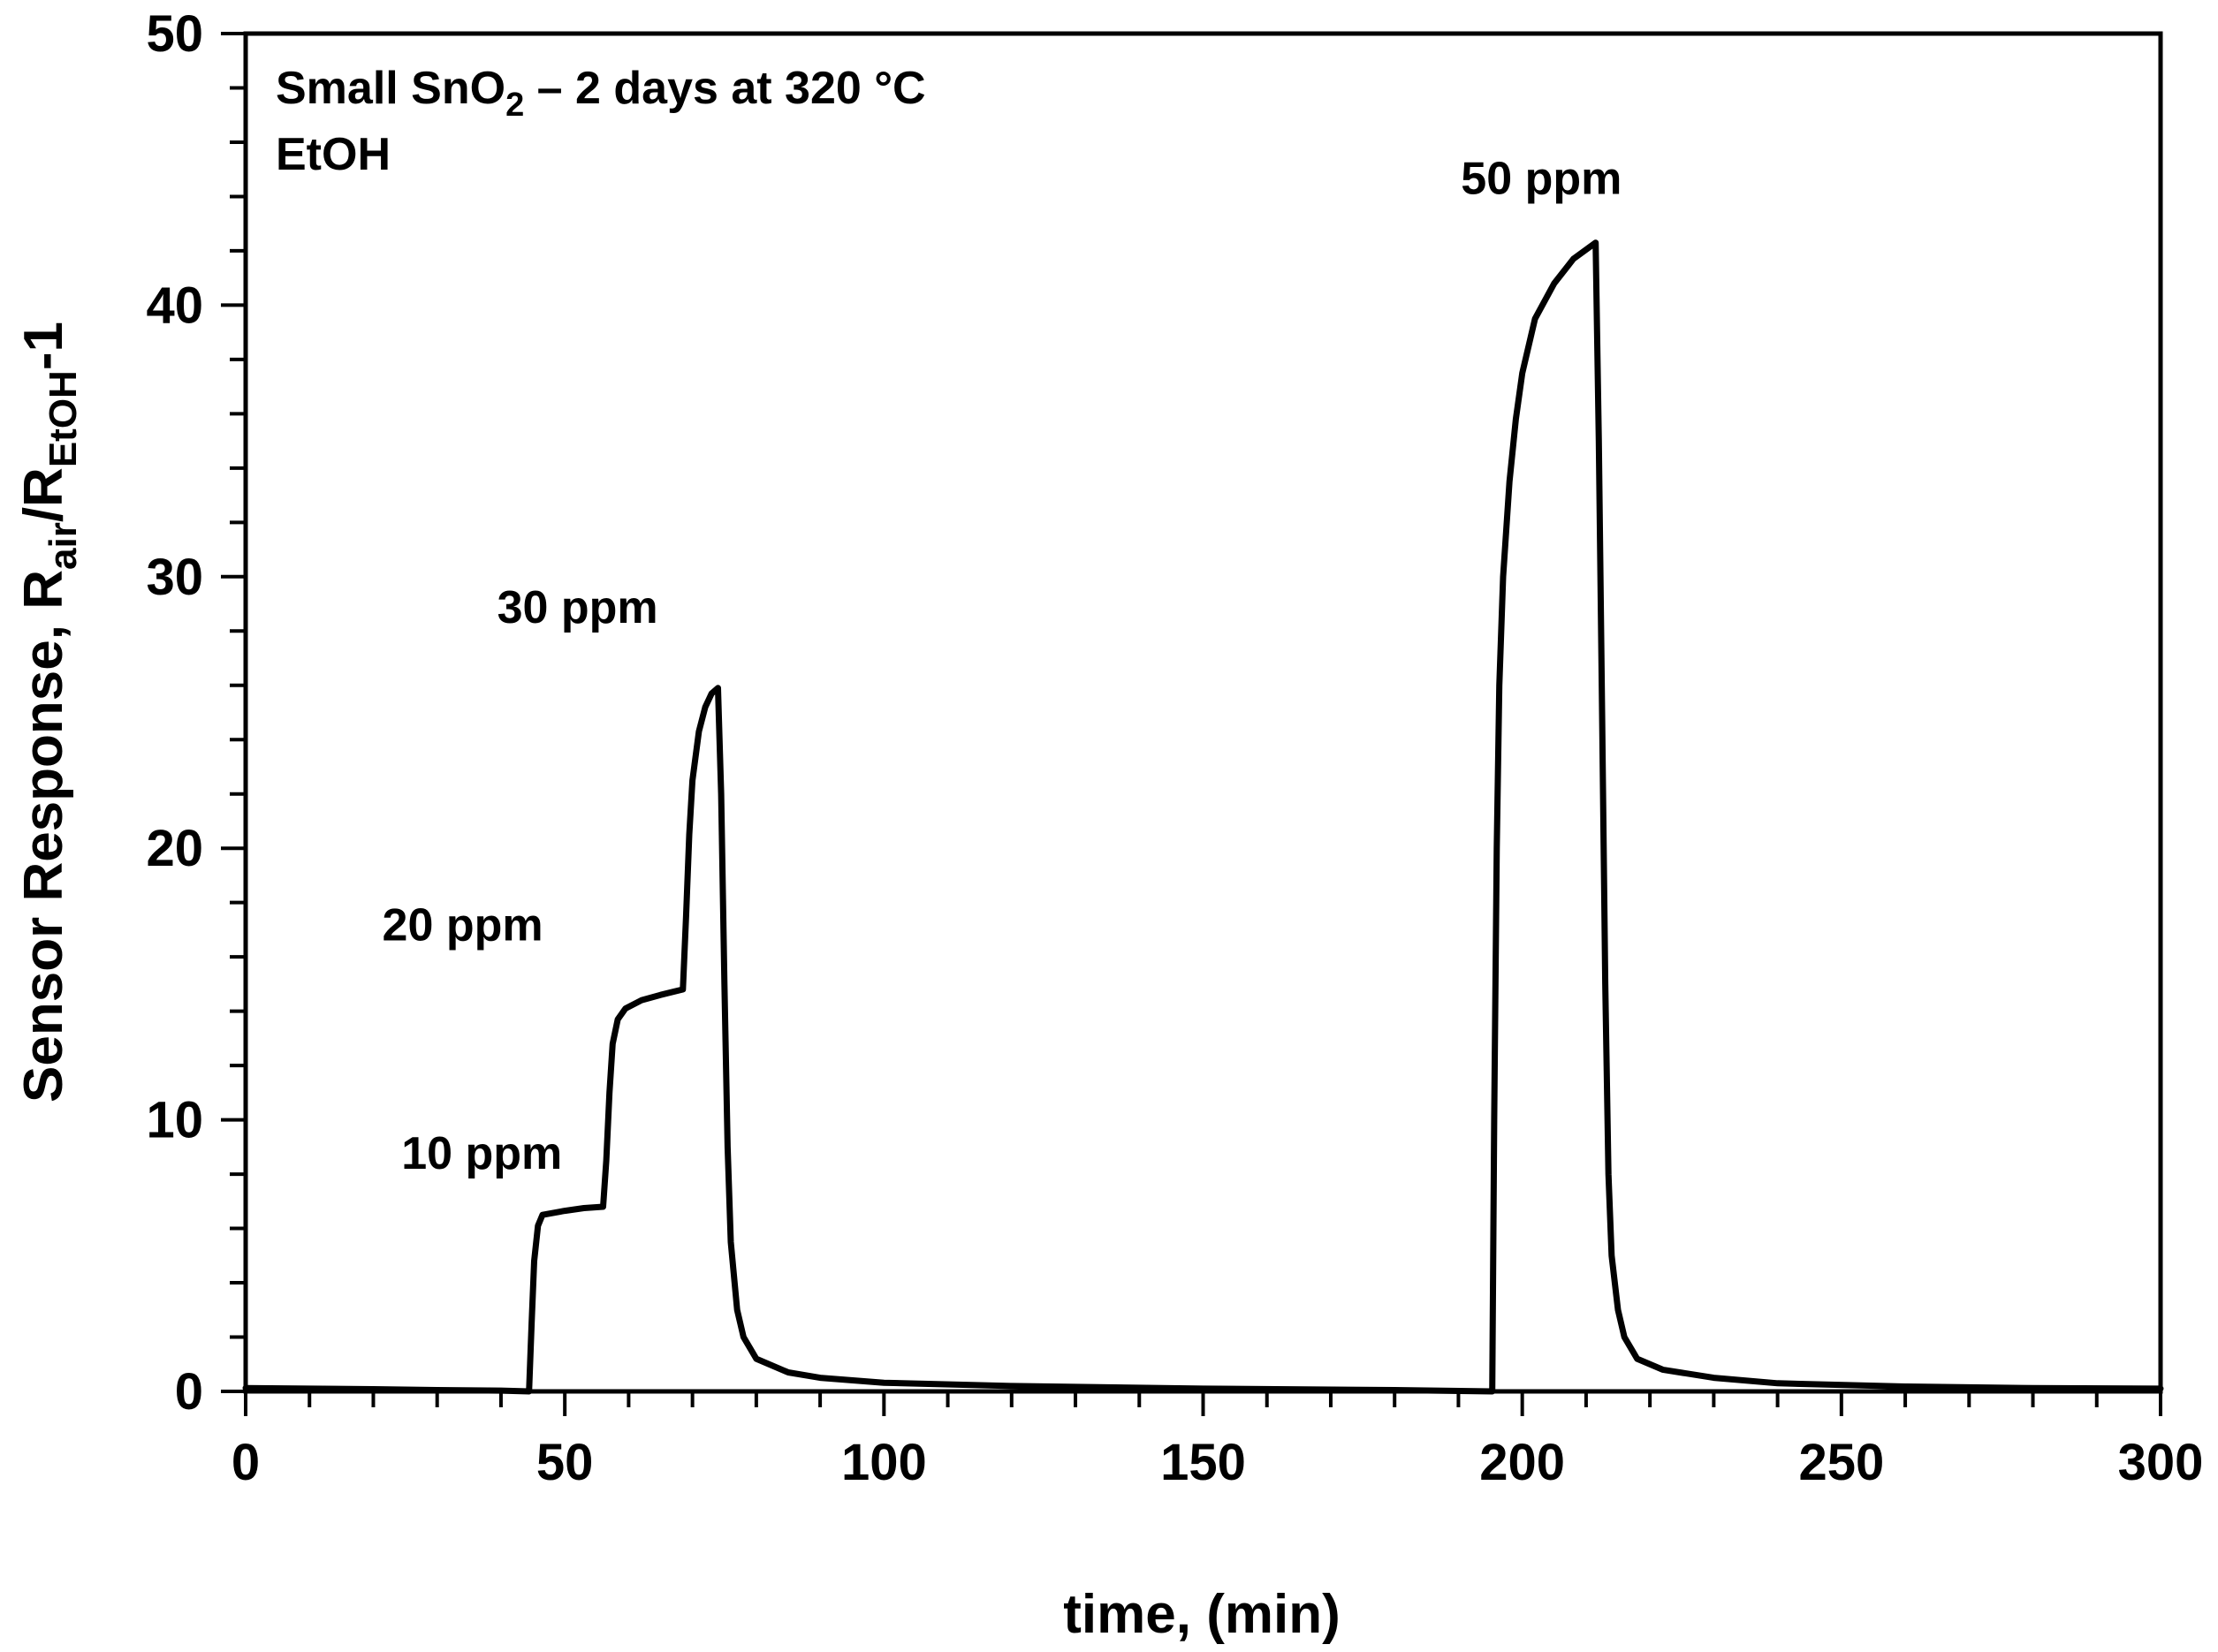 This screenshot has height=1652, width=2218. Describe the element at coordinates (333, 154) in the screenshot. I see `chart-title-line2: EtOH` at that location.